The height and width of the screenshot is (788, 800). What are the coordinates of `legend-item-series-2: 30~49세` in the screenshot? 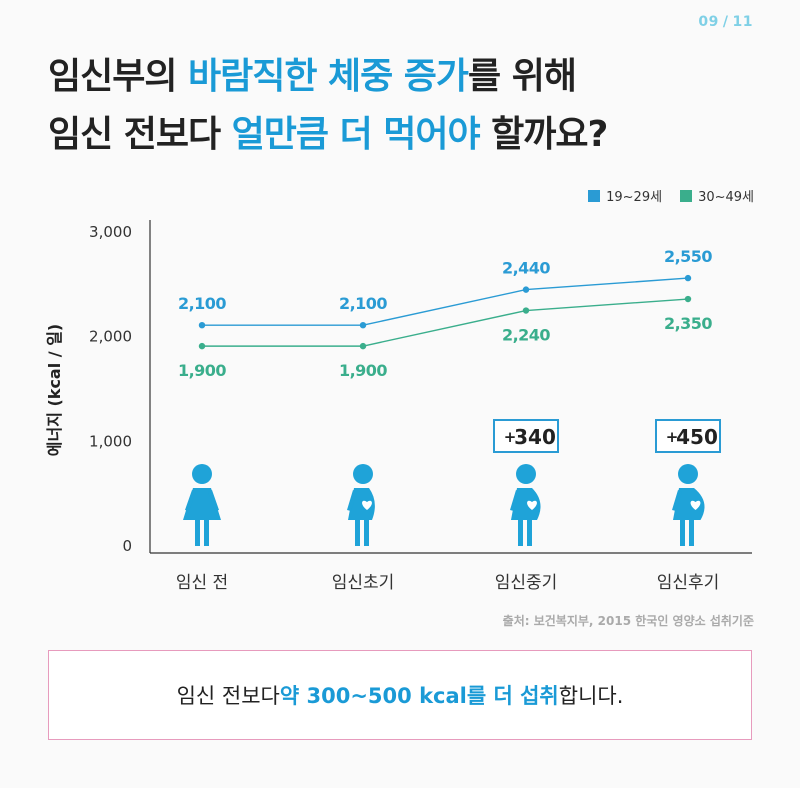 It's located at (717, 195).